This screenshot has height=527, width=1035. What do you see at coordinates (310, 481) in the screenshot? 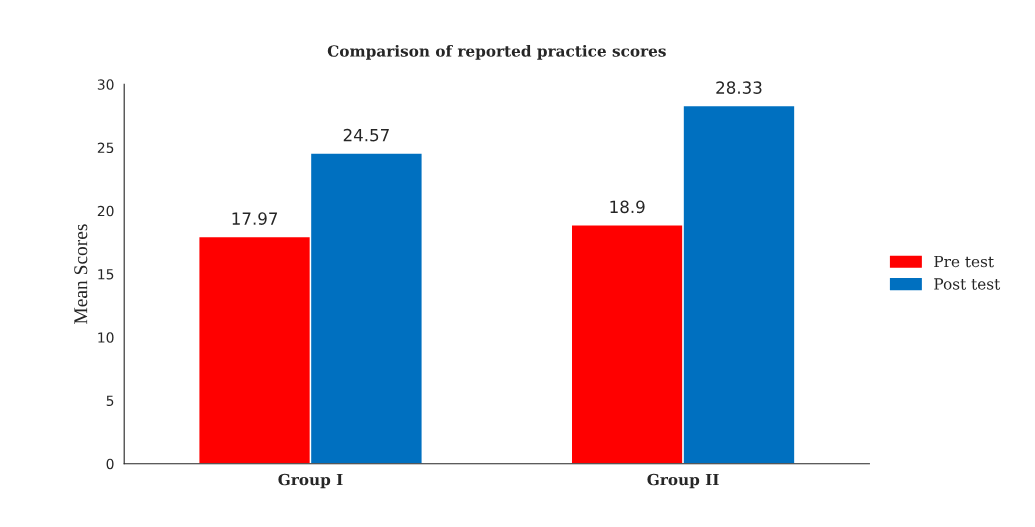
I see `x-tick-label: Group I` at bounding box center [310, 481].